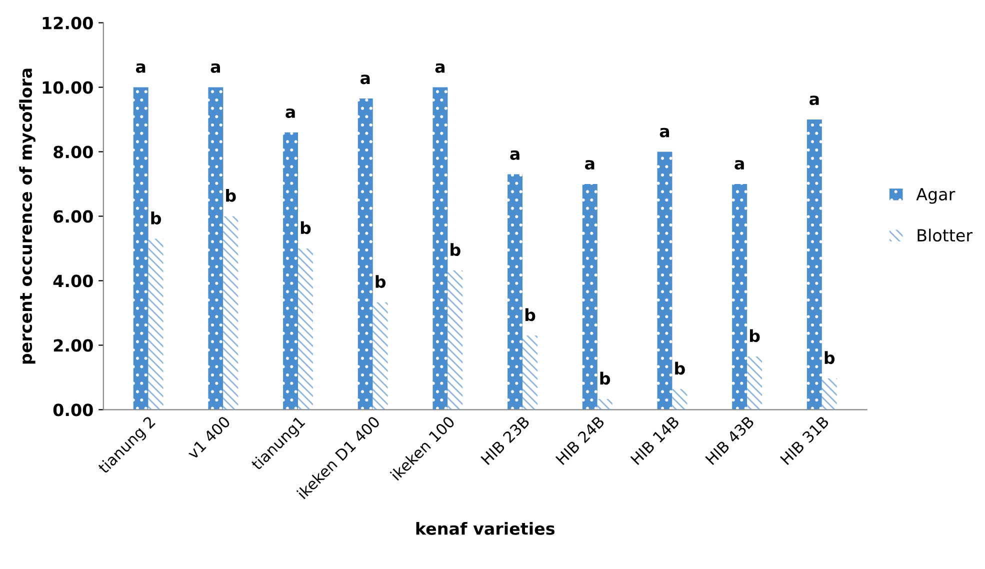  I want to click on x-tick-label: HIB 14B, so click(655, 441).